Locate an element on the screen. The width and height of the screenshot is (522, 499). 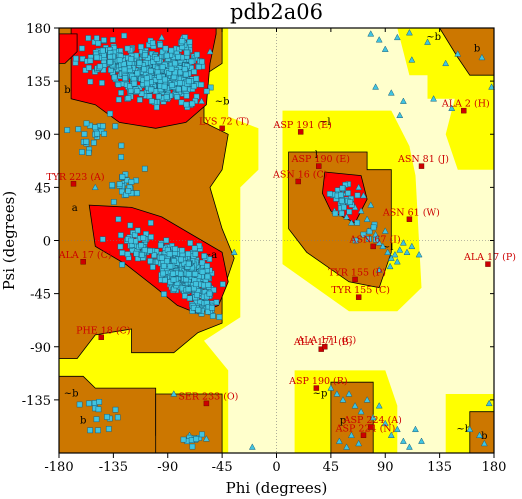
x-tick-label: -45 is located at coordinates (222, 467).